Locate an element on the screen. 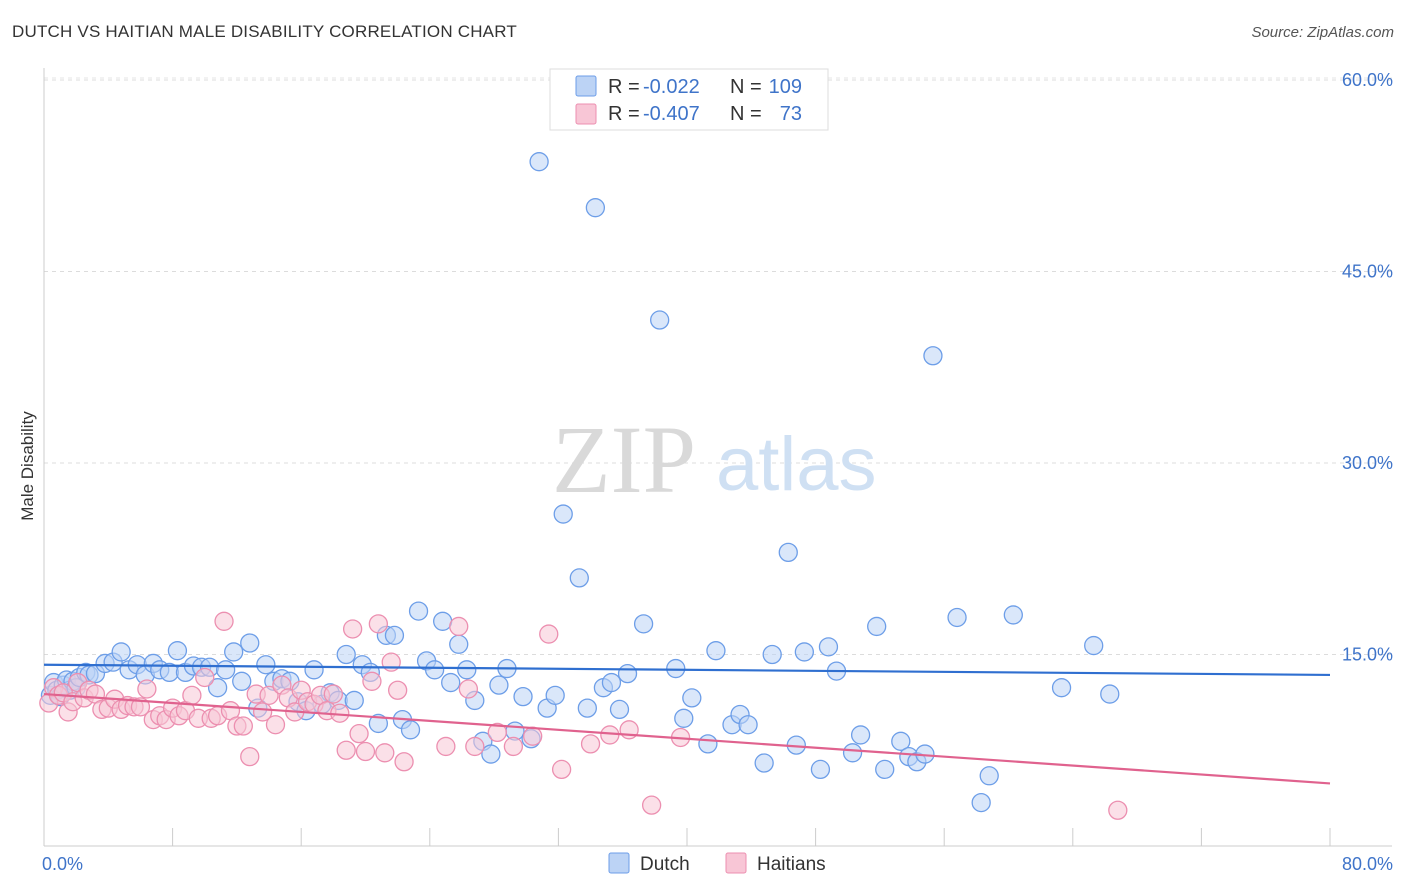 This screenshot has height=892, width=1406. legend-r-value-dutch: -0.022 is located at coordinates (671, 87).